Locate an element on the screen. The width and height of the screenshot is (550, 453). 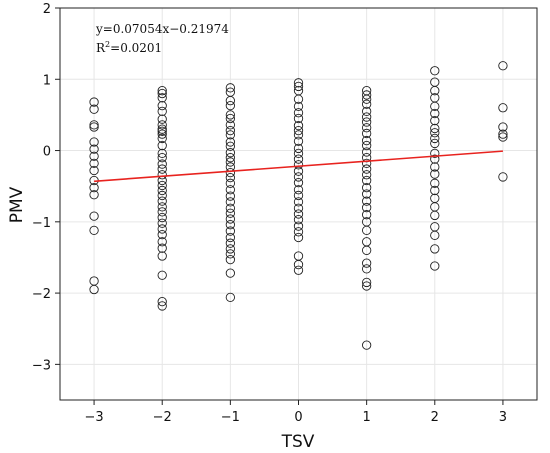
regression-line-group is located at coordinates (298, 166).